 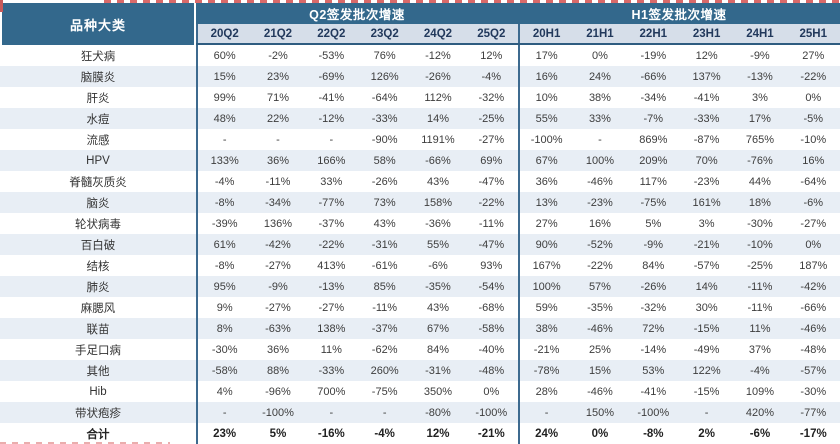 What do you see at coordinates (278, 286) in the screenshot?
I see `value-cell: -9%` at bounding box center [278, 286].